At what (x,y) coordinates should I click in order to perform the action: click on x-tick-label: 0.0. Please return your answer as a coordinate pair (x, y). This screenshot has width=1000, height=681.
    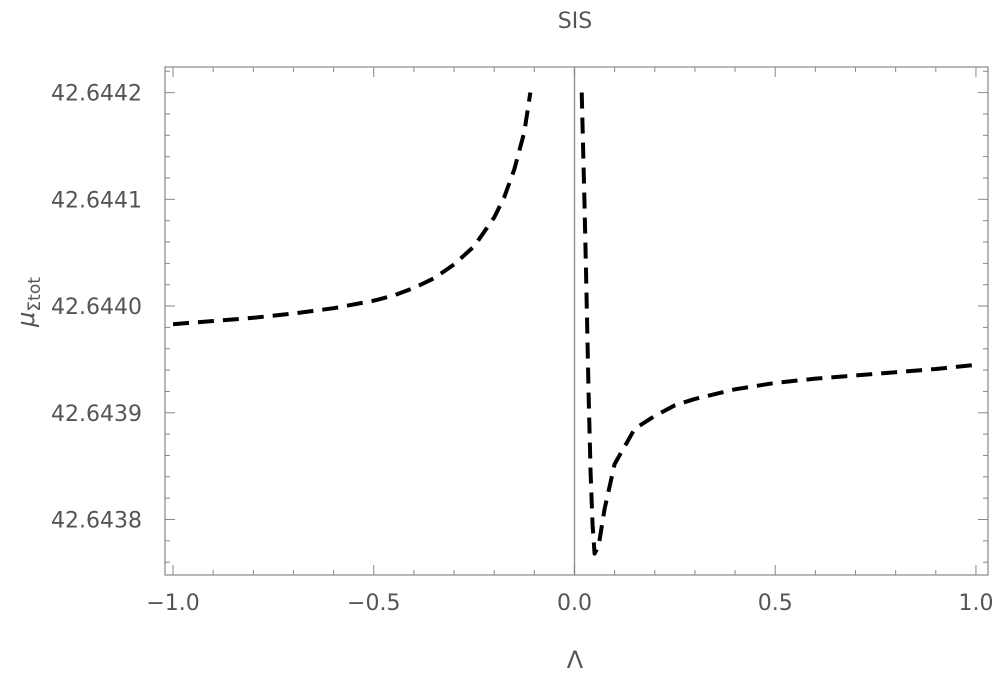
    Looking at the image, I should click on (574, 603).